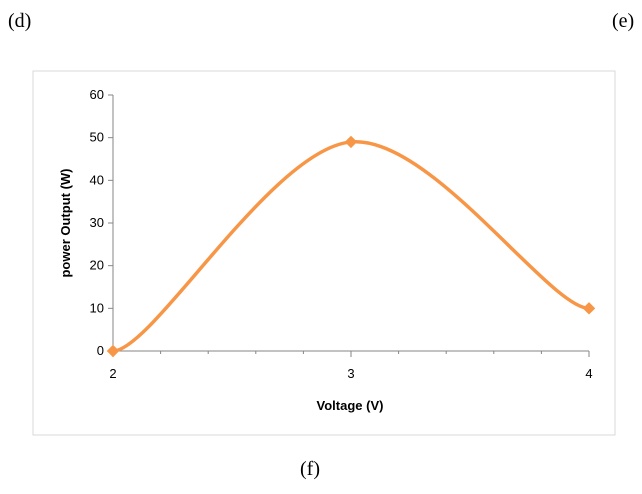 This screenshot has width=642, height=494. What do you see at coordinates (65, 222) in the screenshot?
I see `y-axis-title: power Output (W)` at bounding box center [65, 222].